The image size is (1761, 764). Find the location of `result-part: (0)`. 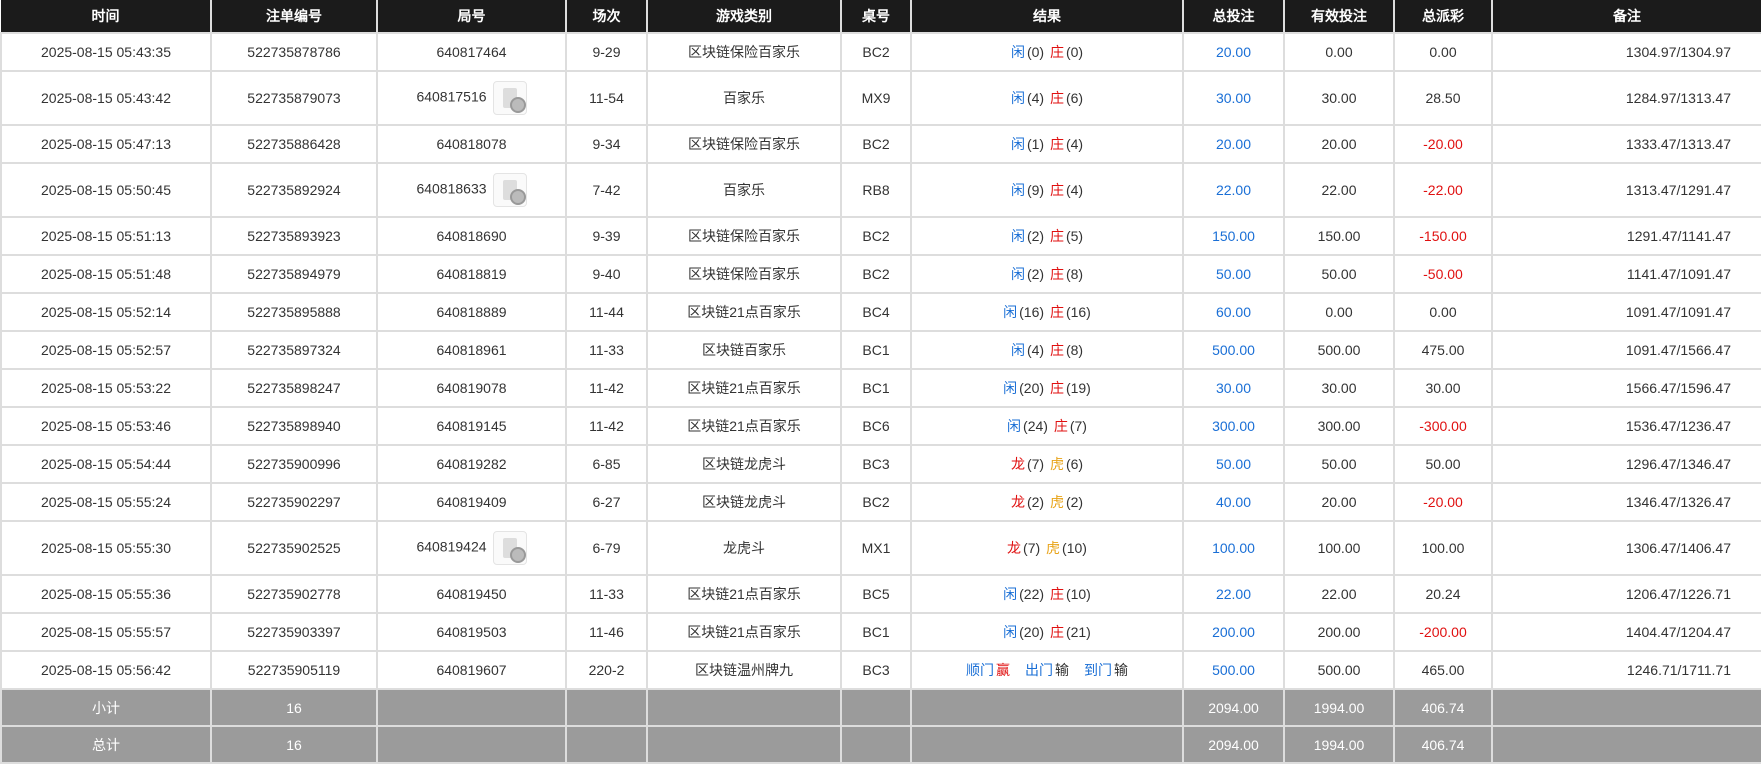

result-part: (0) is located at coordinates (1074, 52).